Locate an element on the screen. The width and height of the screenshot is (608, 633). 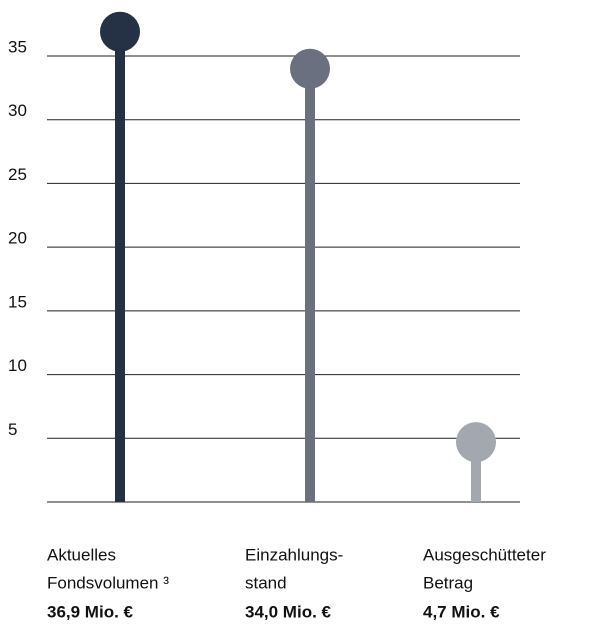
value-label: 34,0 Mio. € is located at coordinates (288, 611).